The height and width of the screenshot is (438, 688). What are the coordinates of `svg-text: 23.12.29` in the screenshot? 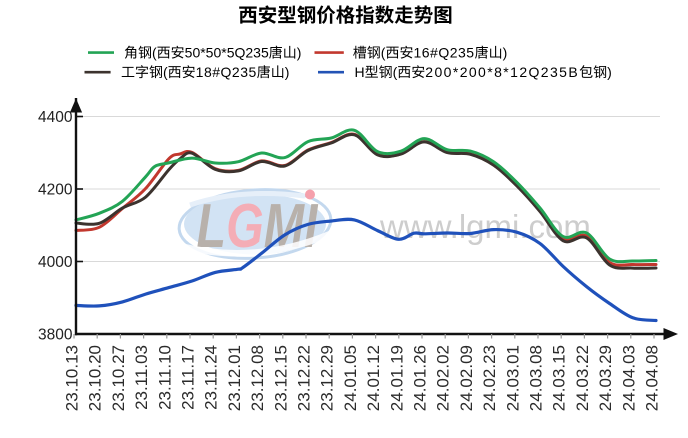 It's located at (325, 378).